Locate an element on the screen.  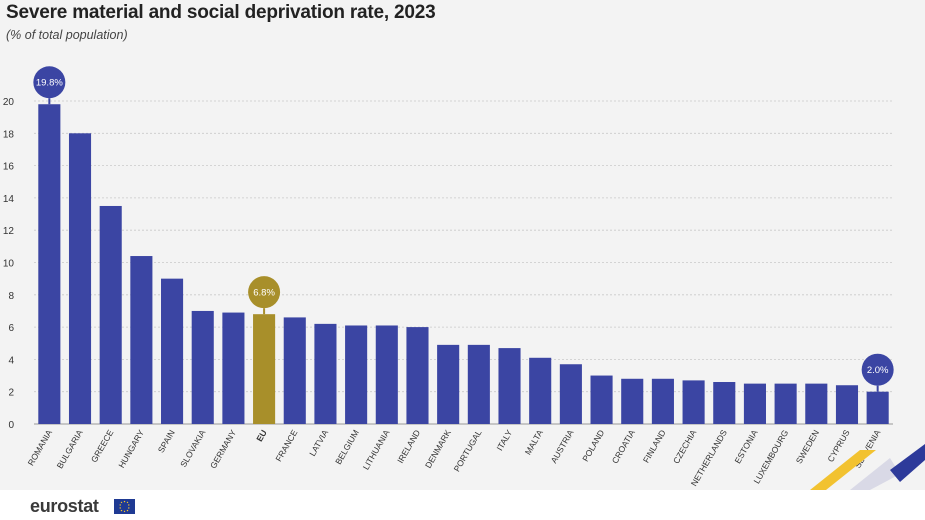
bar-italy is located at coordinates (509, 386).